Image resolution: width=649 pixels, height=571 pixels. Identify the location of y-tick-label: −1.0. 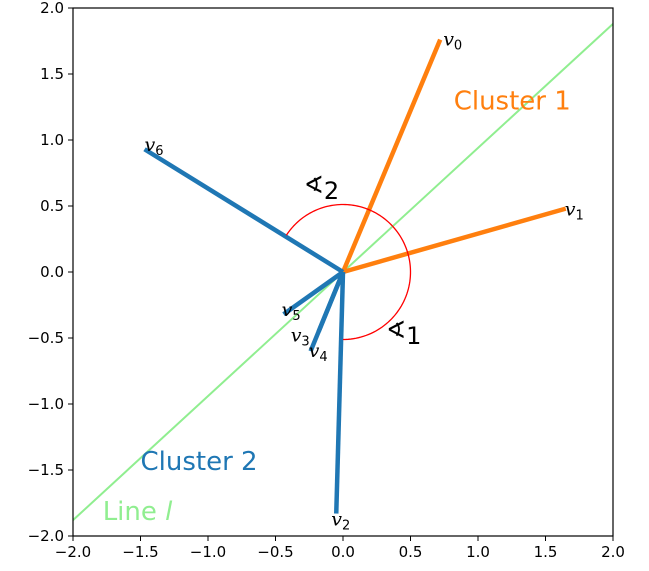
(46, 404).